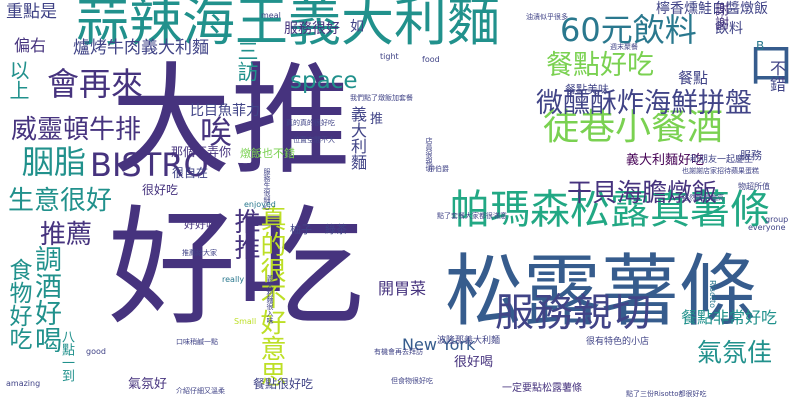  What do you see at coordinates (628, 30) in the screenshot?
I see `word-drink-price: 60元飲料` at bounding box center [628, 30].